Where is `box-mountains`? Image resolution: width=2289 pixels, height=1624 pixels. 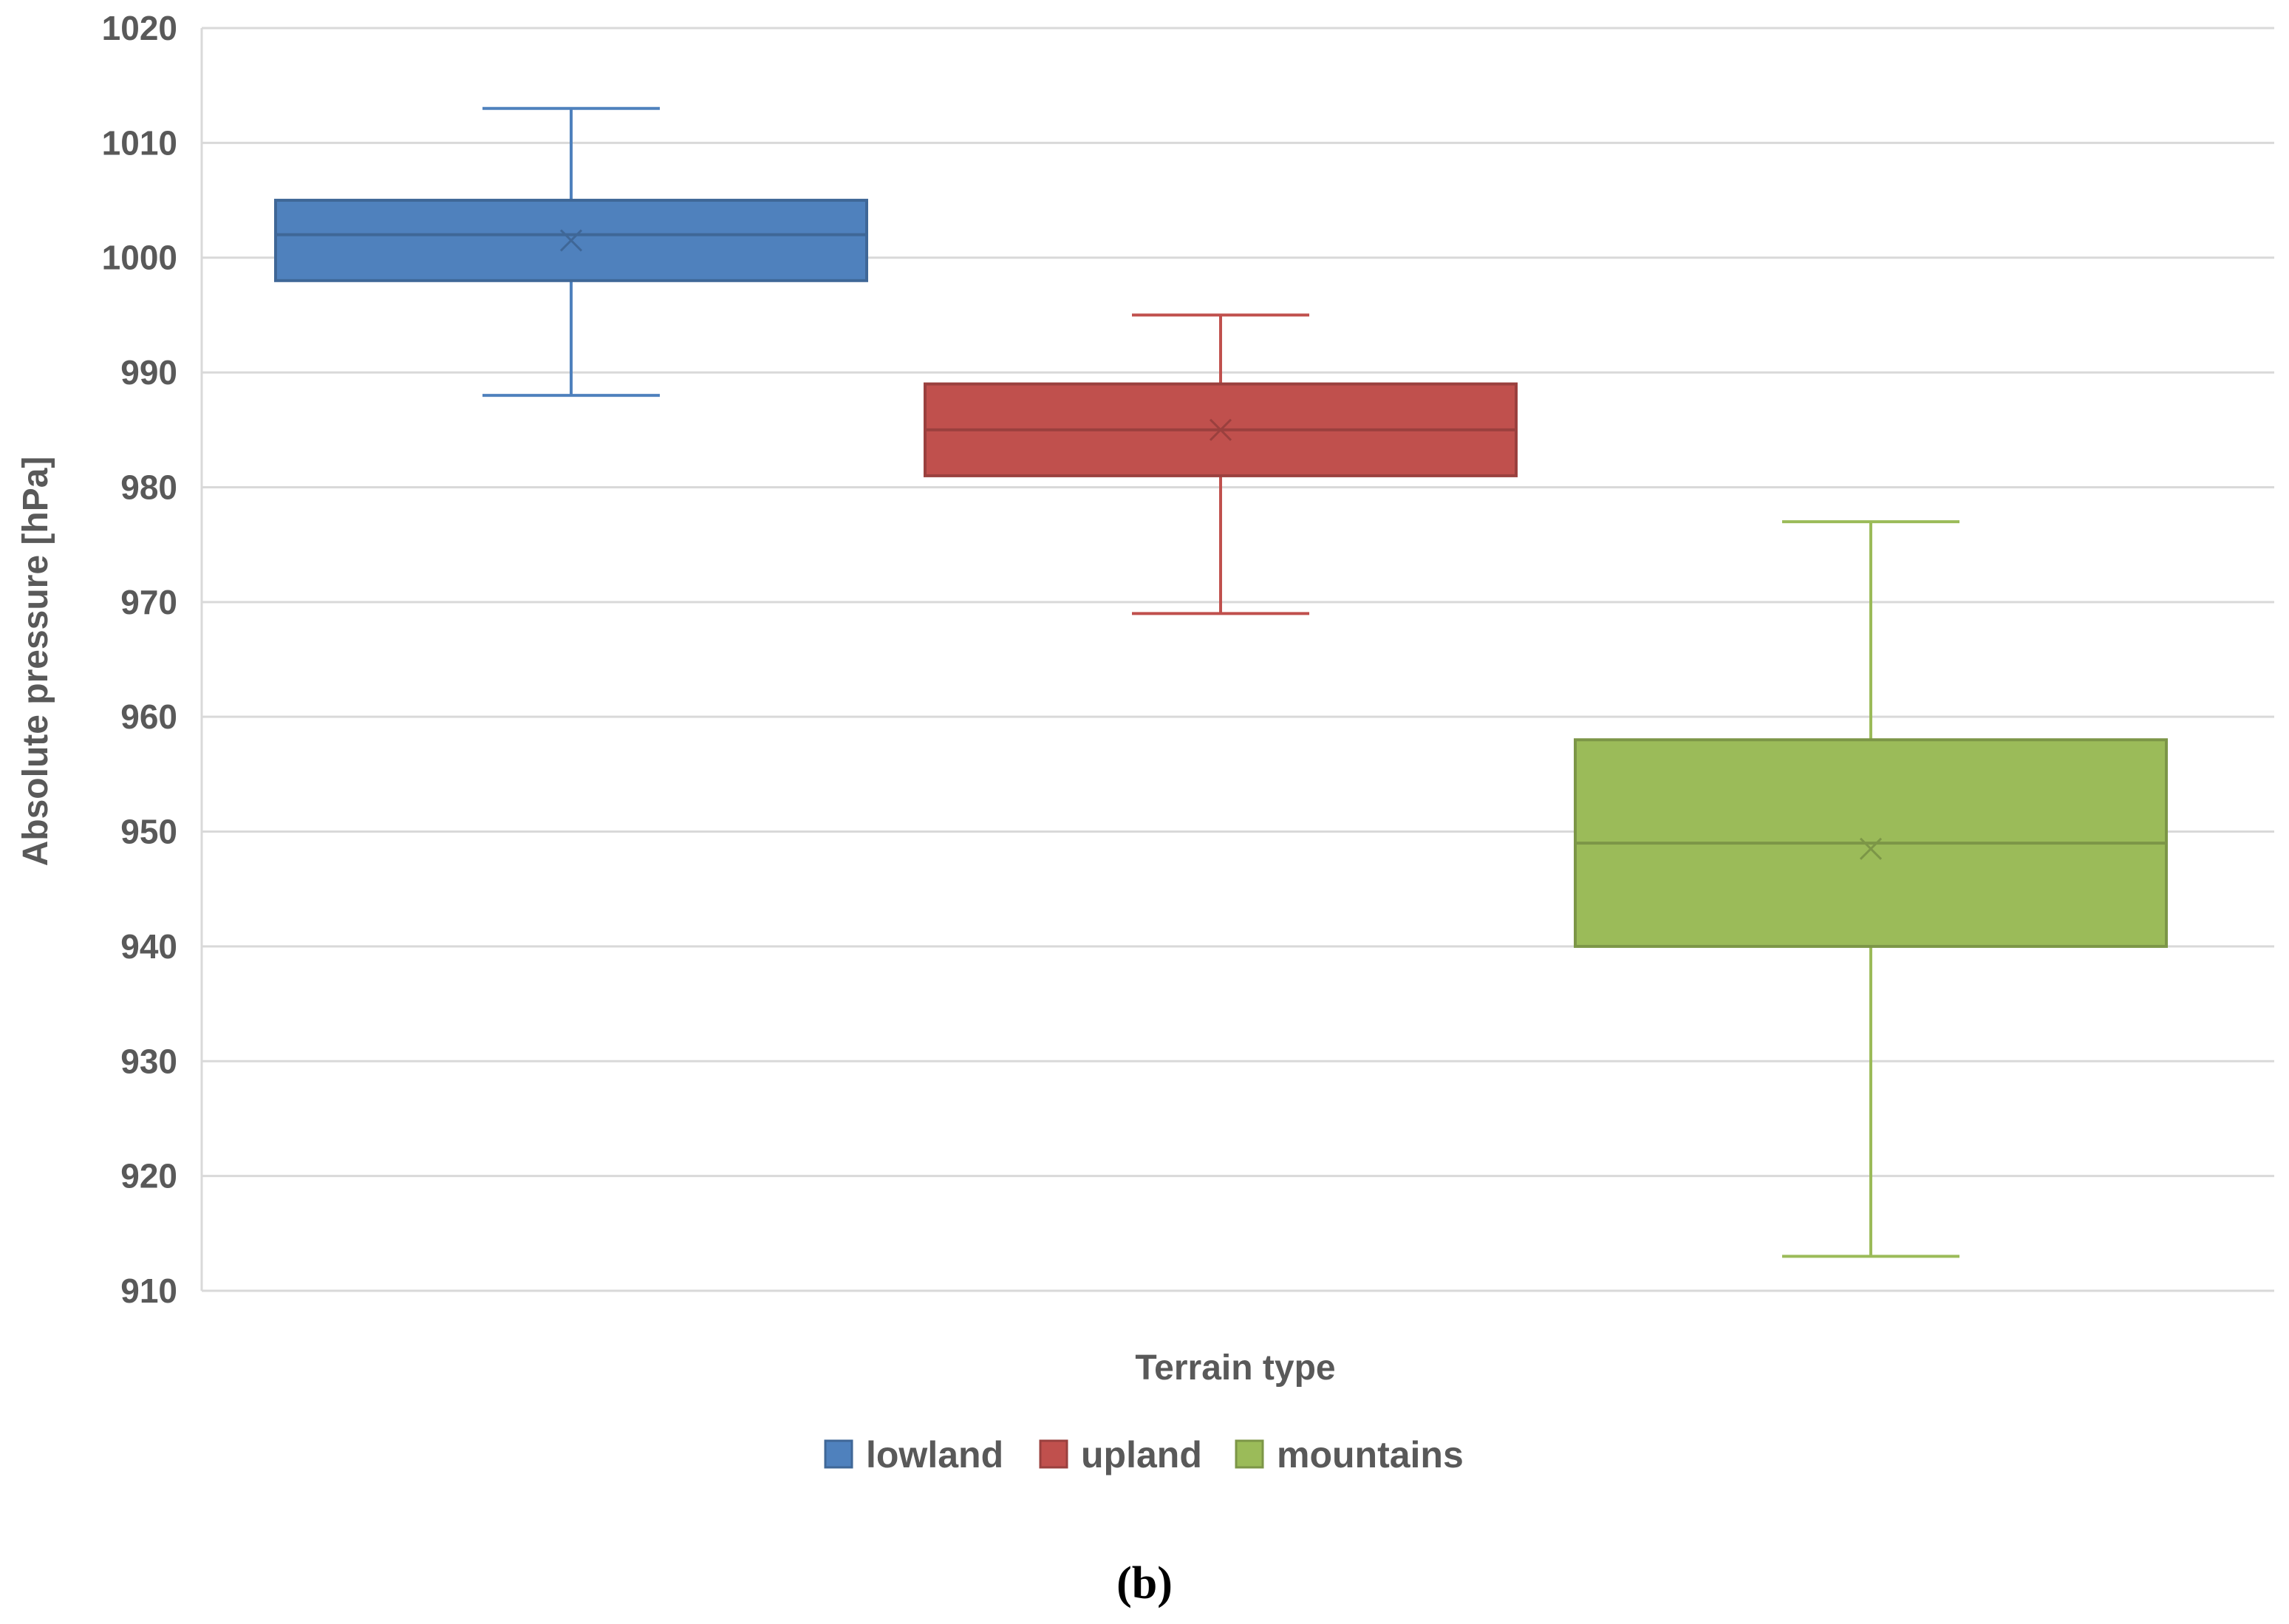 box-mountains is located at coordinates (1871, 889).